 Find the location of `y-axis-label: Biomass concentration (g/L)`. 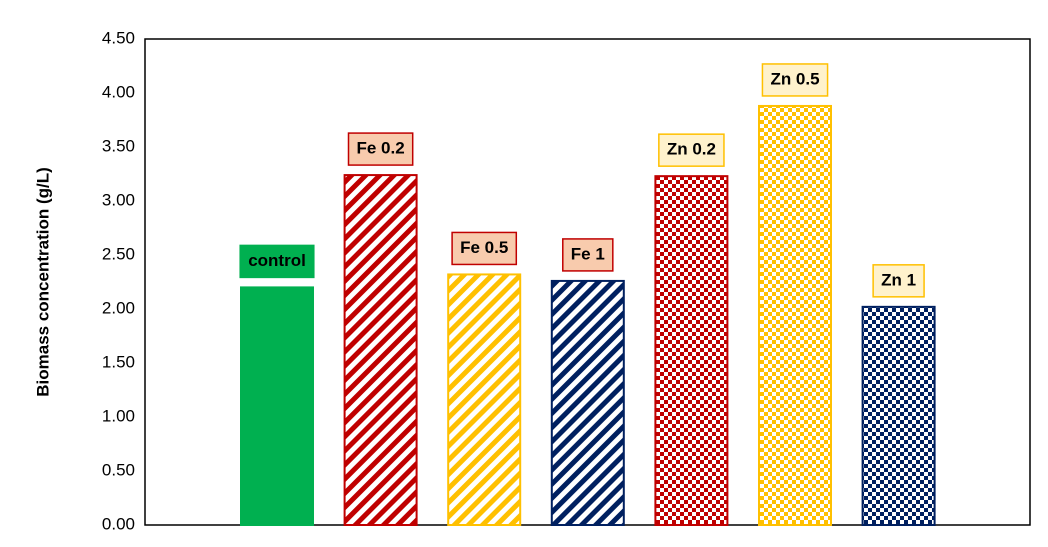

y-axis-label: Biomass concentration (g/L) is located at coordinates (42, 282).